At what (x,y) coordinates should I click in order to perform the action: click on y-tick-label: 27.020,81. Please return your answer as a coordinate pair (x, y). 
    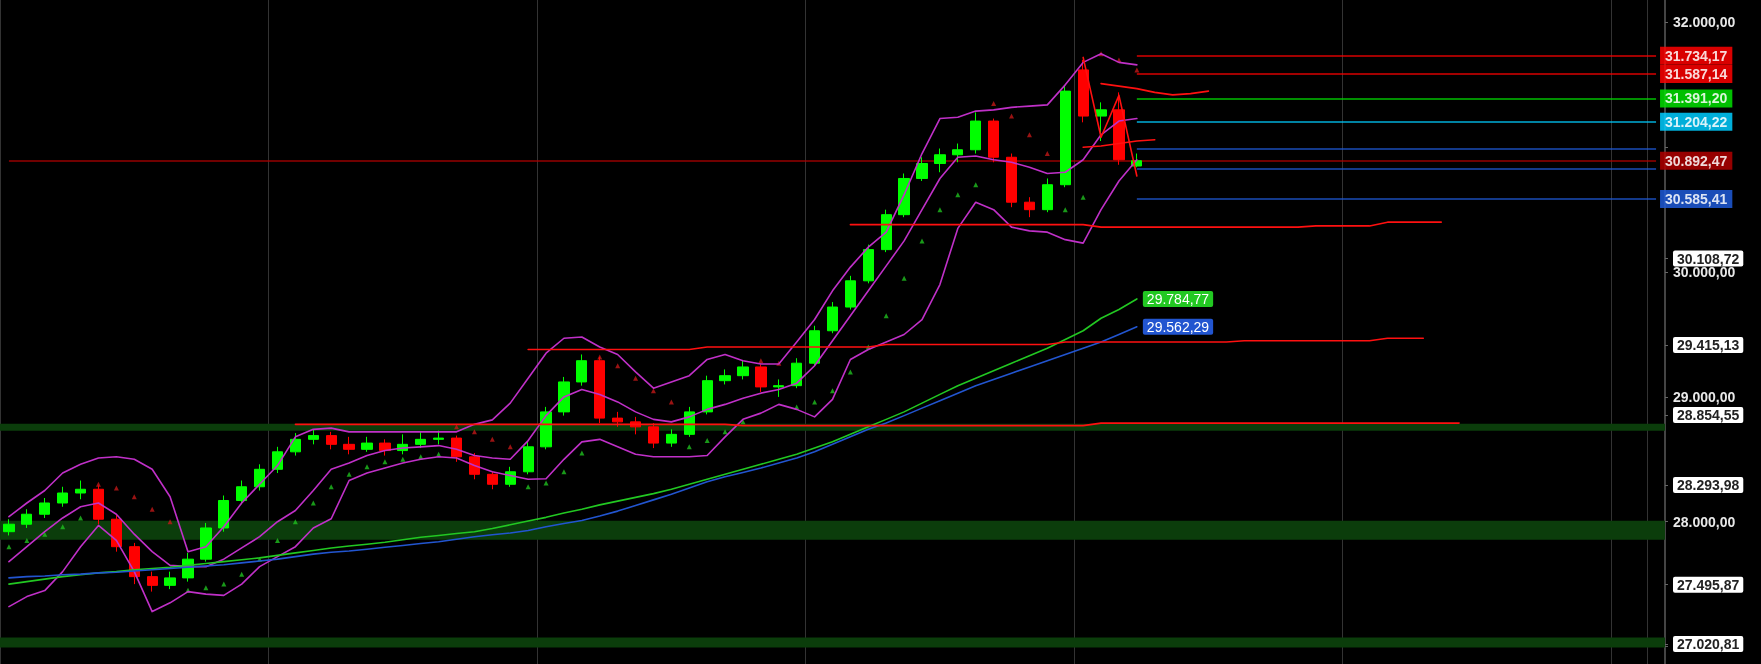
    Looking at the image, I should click on (1708, 643).